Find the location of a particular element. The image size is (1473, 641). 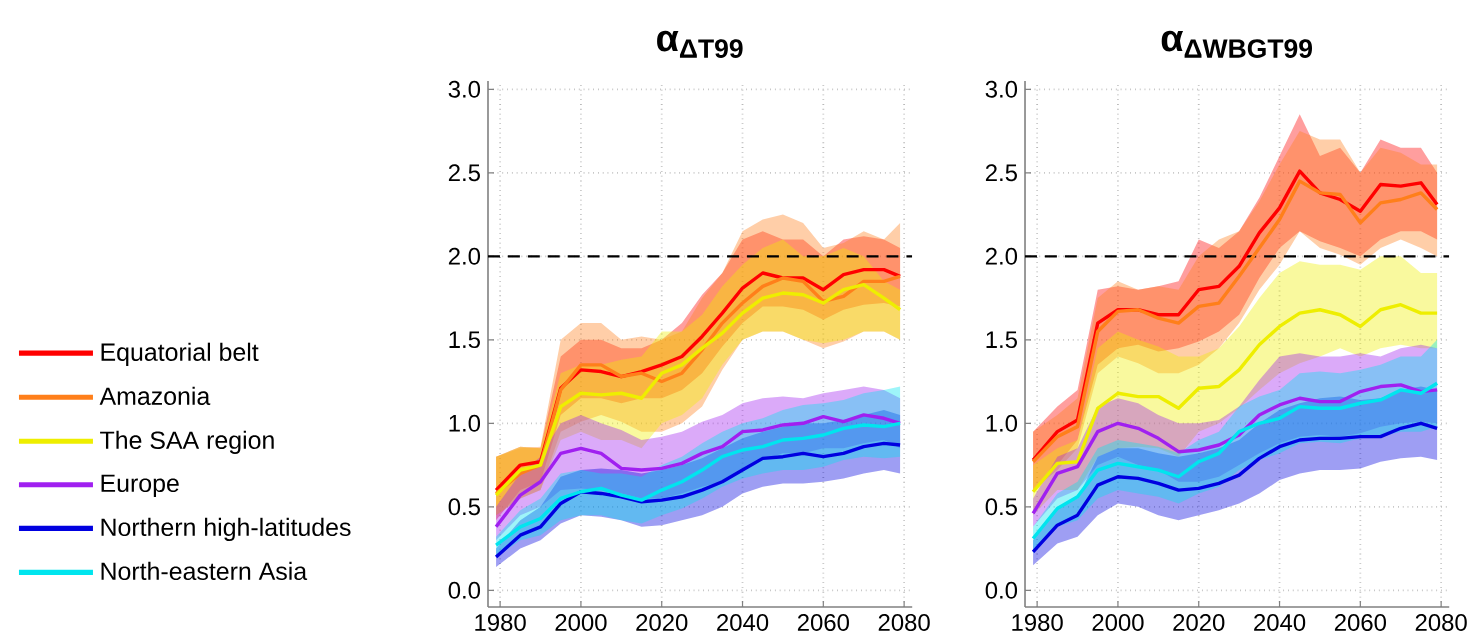

chart-title: α$_{ΔWBGT99}$ is located at coordinates (1237, 44).